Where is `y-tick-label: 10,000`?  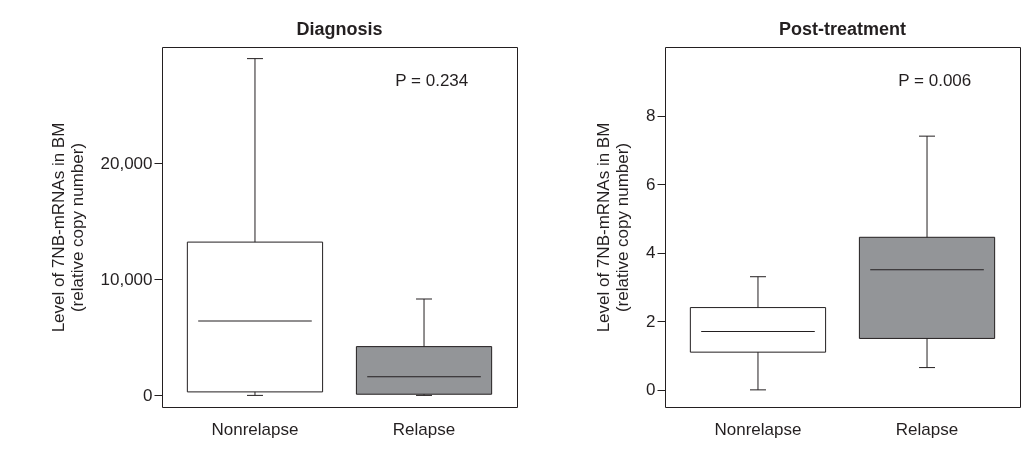 y-tick-label: 10,000 is located at coordinates (126, 279).